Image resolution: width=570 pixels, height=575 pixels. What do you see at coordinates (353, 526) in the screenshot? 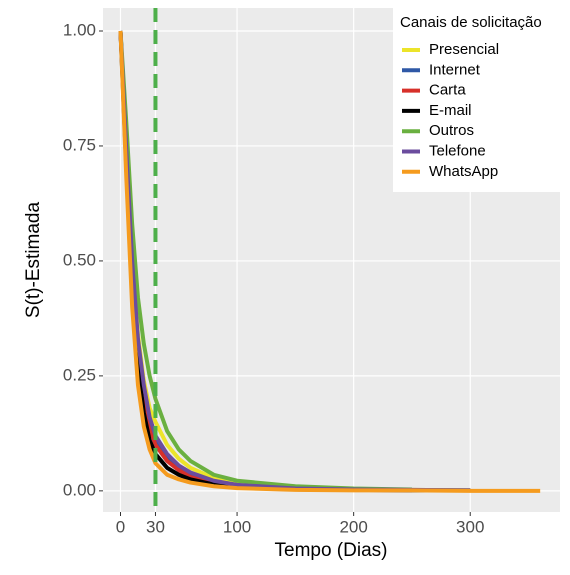
I see `x-tick-label: 200` at bounding box center [353, 526].